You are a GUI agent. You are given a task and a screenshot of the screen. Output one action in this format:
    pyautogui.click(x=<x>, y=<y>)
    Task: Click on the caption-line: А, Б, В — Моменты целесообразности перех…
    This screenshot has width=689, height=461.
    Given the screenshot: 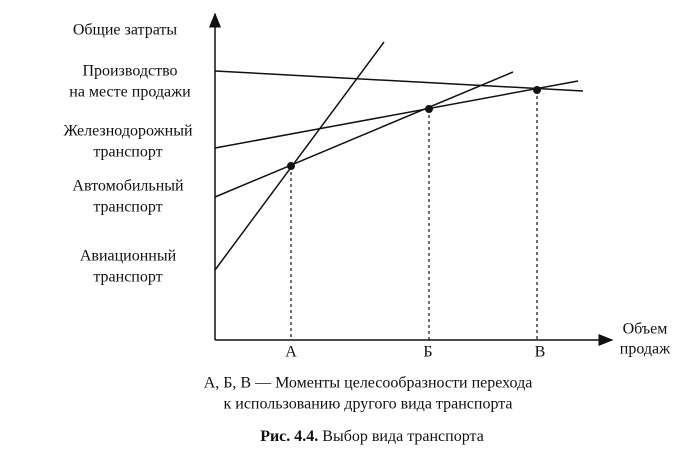 What is the action you would take?
    pyautogui.click(x=368, y=383)
    